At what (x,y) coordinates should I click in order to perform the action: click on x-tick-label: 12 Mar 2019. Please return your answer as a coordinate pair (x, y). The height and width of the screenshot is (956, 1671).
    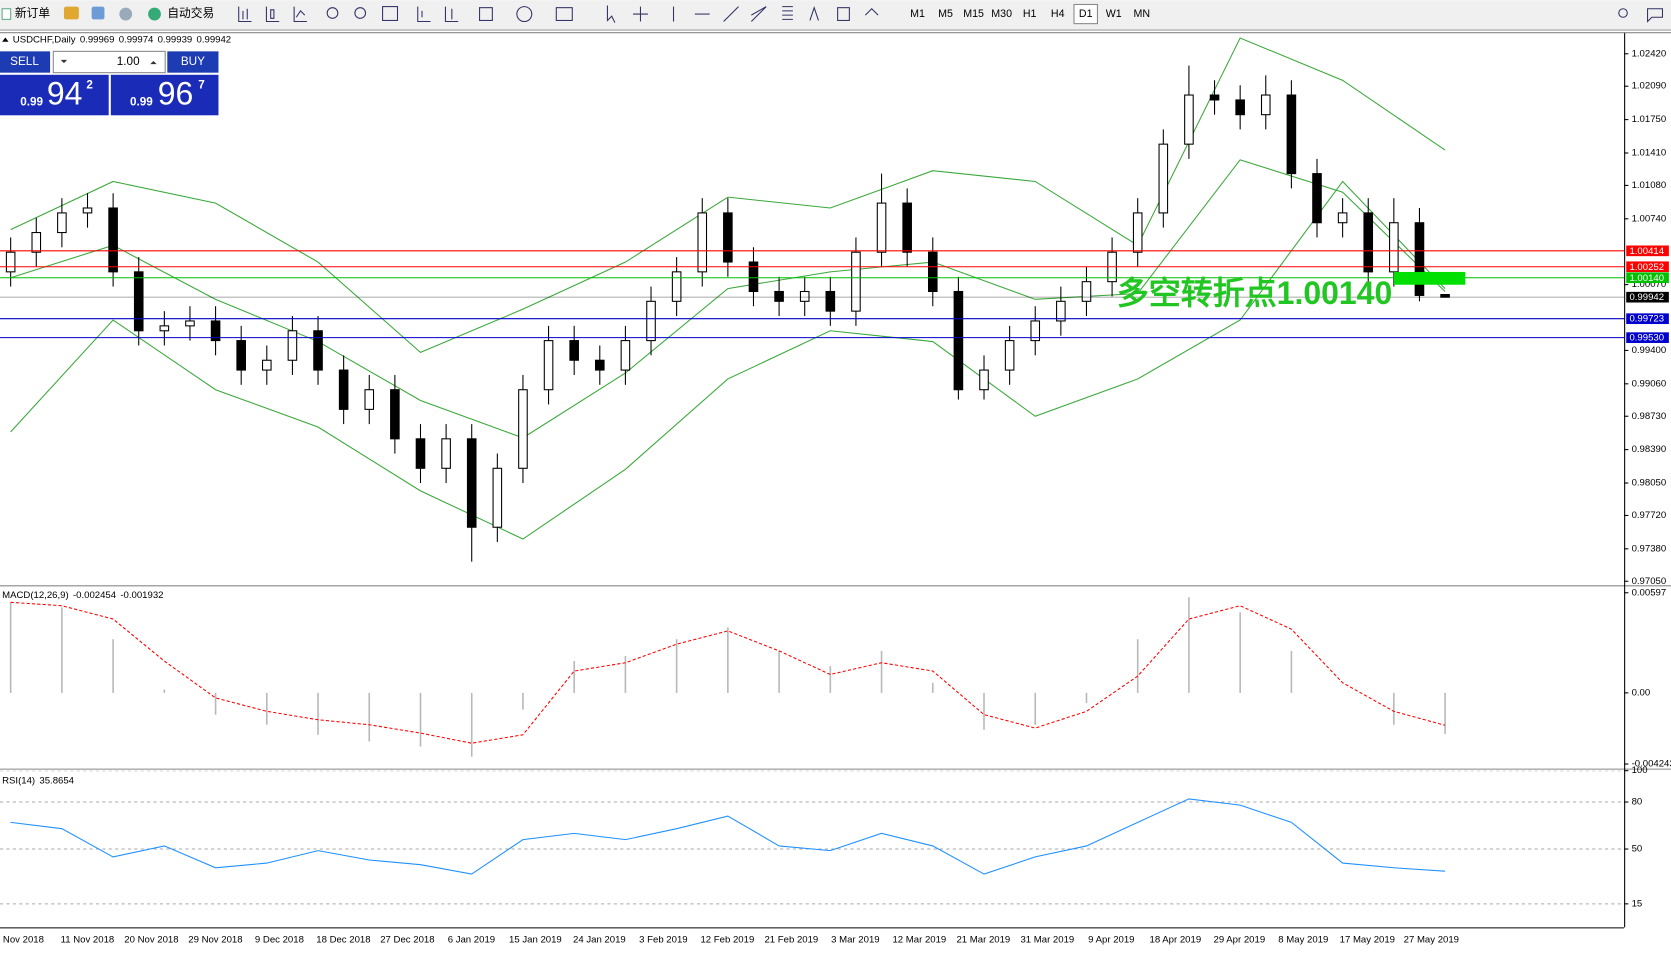
    Looking at the image, I should click on (919, 940).